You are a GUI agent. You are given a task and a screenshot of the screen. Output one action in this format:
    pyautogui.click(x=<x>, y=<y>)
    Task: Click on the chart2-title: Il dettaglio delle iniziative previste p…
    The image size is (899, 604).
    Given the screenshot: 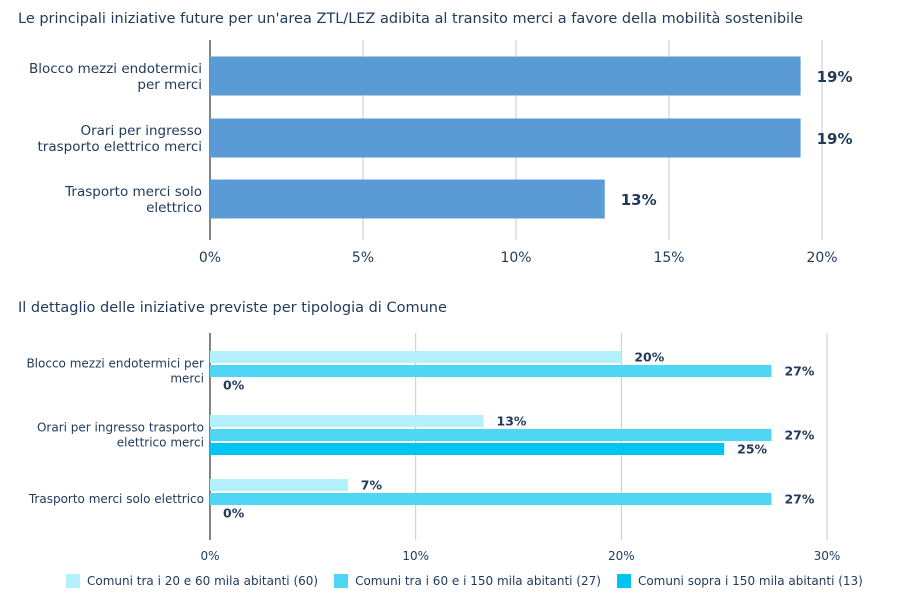 What is the action you would take?
    pyautogui.click(x=232, y=308)
    